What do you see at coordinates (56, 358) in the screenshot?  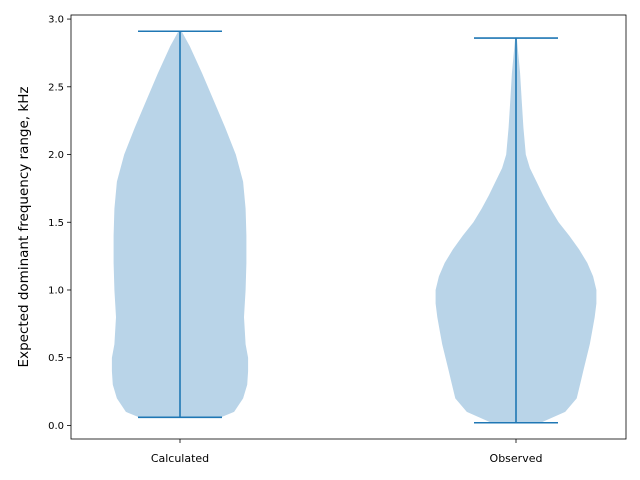 I see `y-tick-label: 0.5` at bounding box center [56, 358].